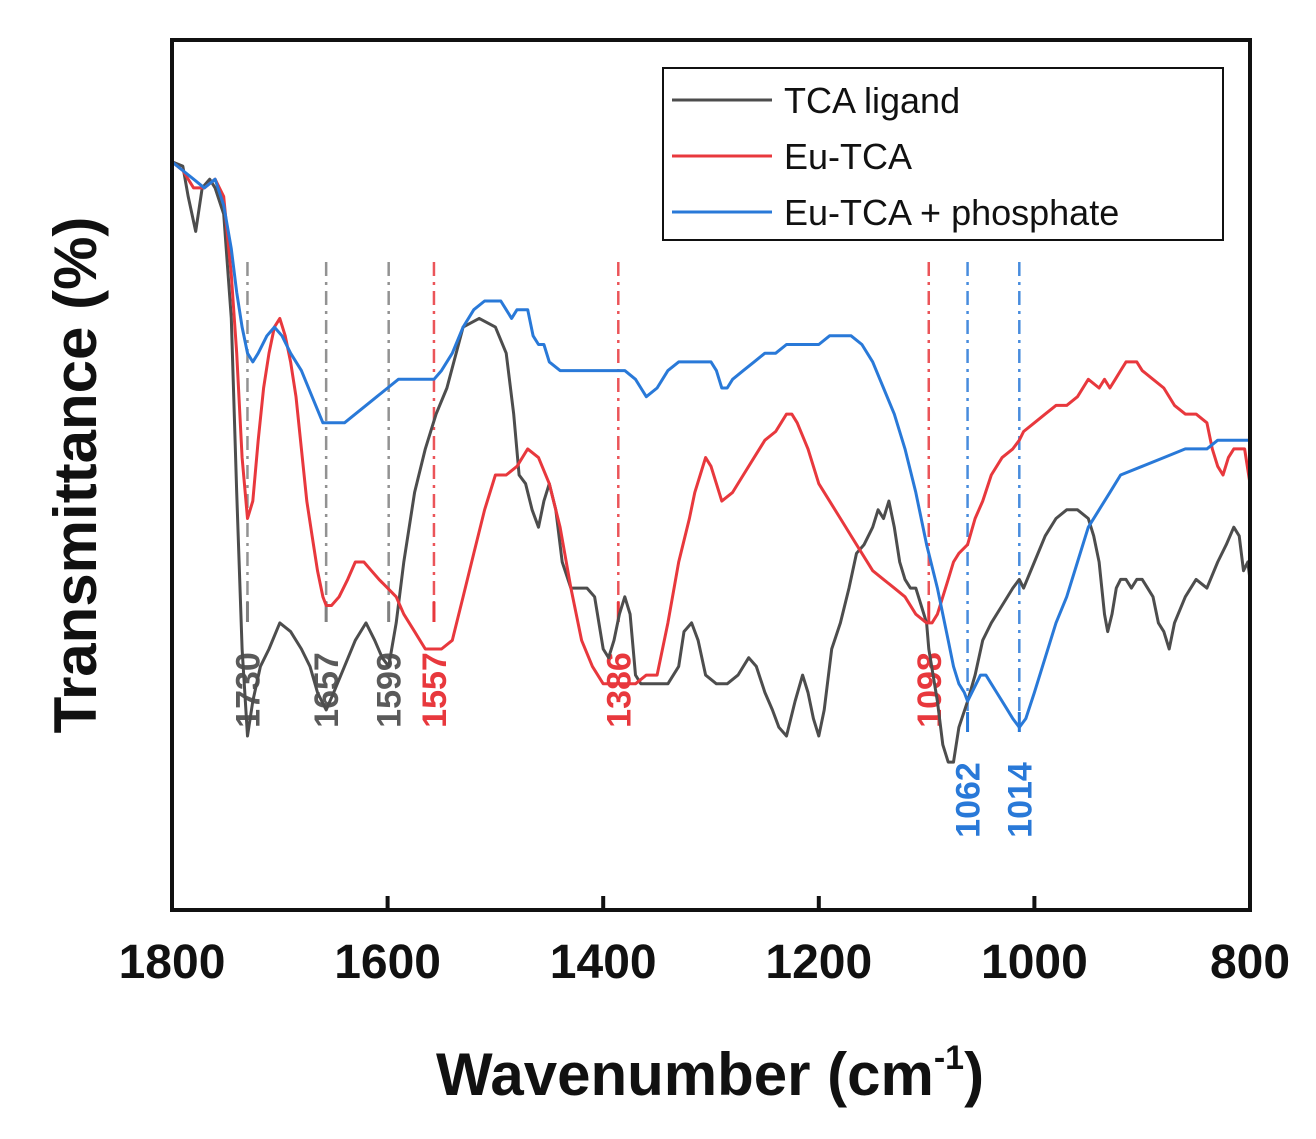 Image resolution: width=1316 pixels, height=1139 pixels. I want to click on x-tick-label: 1400, so click(603, 962).